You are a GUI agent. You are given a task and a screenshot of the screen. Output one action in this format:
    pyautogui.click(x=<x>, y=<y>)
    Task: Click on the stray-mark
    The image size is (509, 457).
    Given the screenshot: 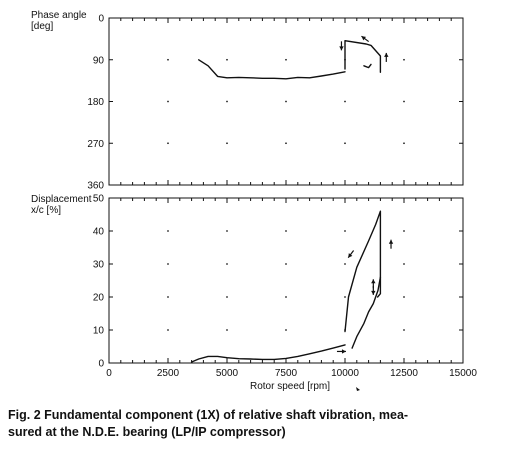 What is the action you would take?
    pyautogui.click(x=358, y=389)
    